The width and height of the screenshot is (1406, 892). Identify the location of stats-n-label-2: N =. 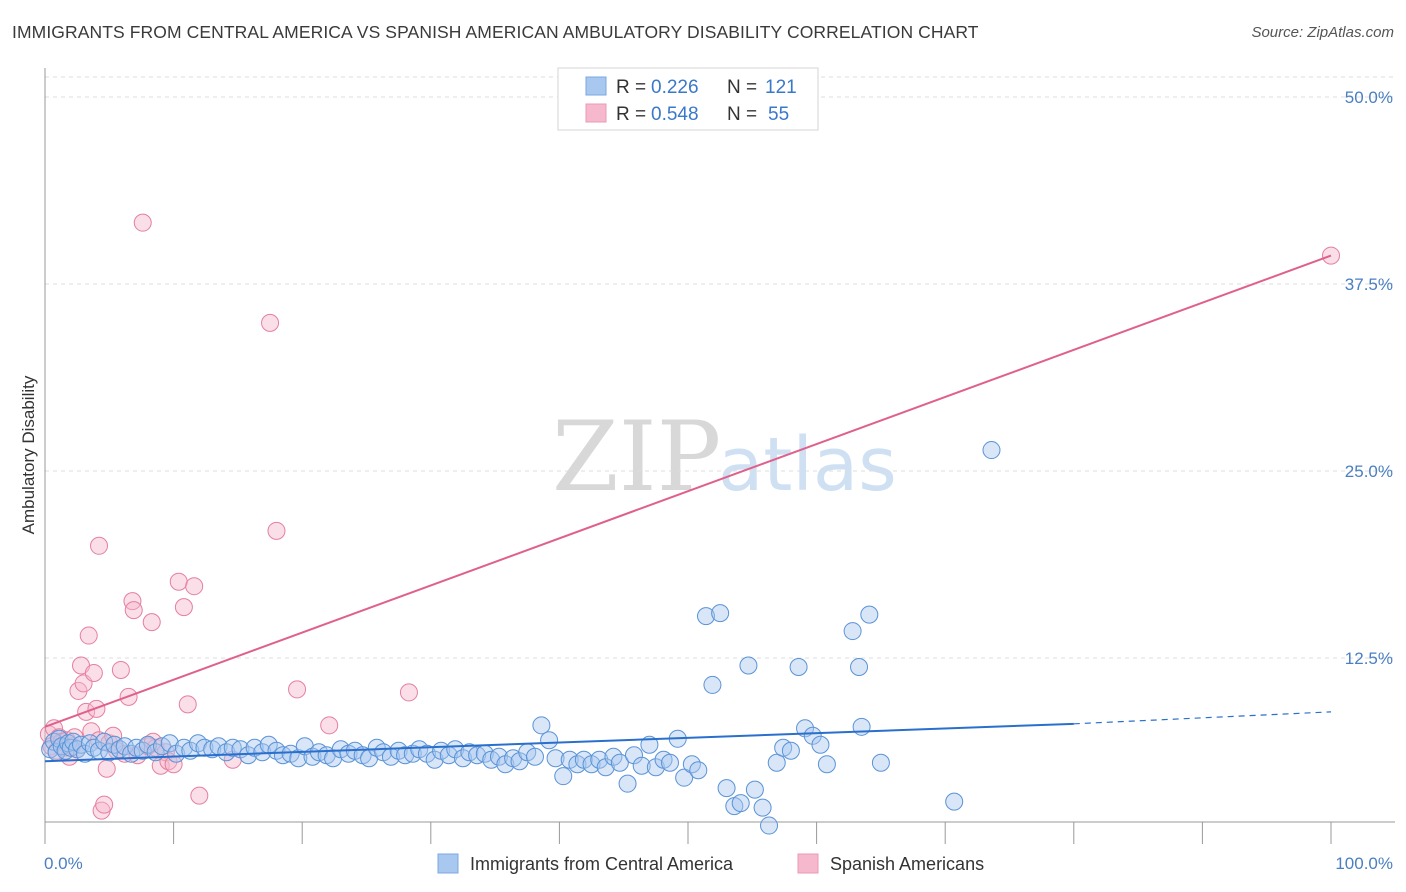
(742, 114).